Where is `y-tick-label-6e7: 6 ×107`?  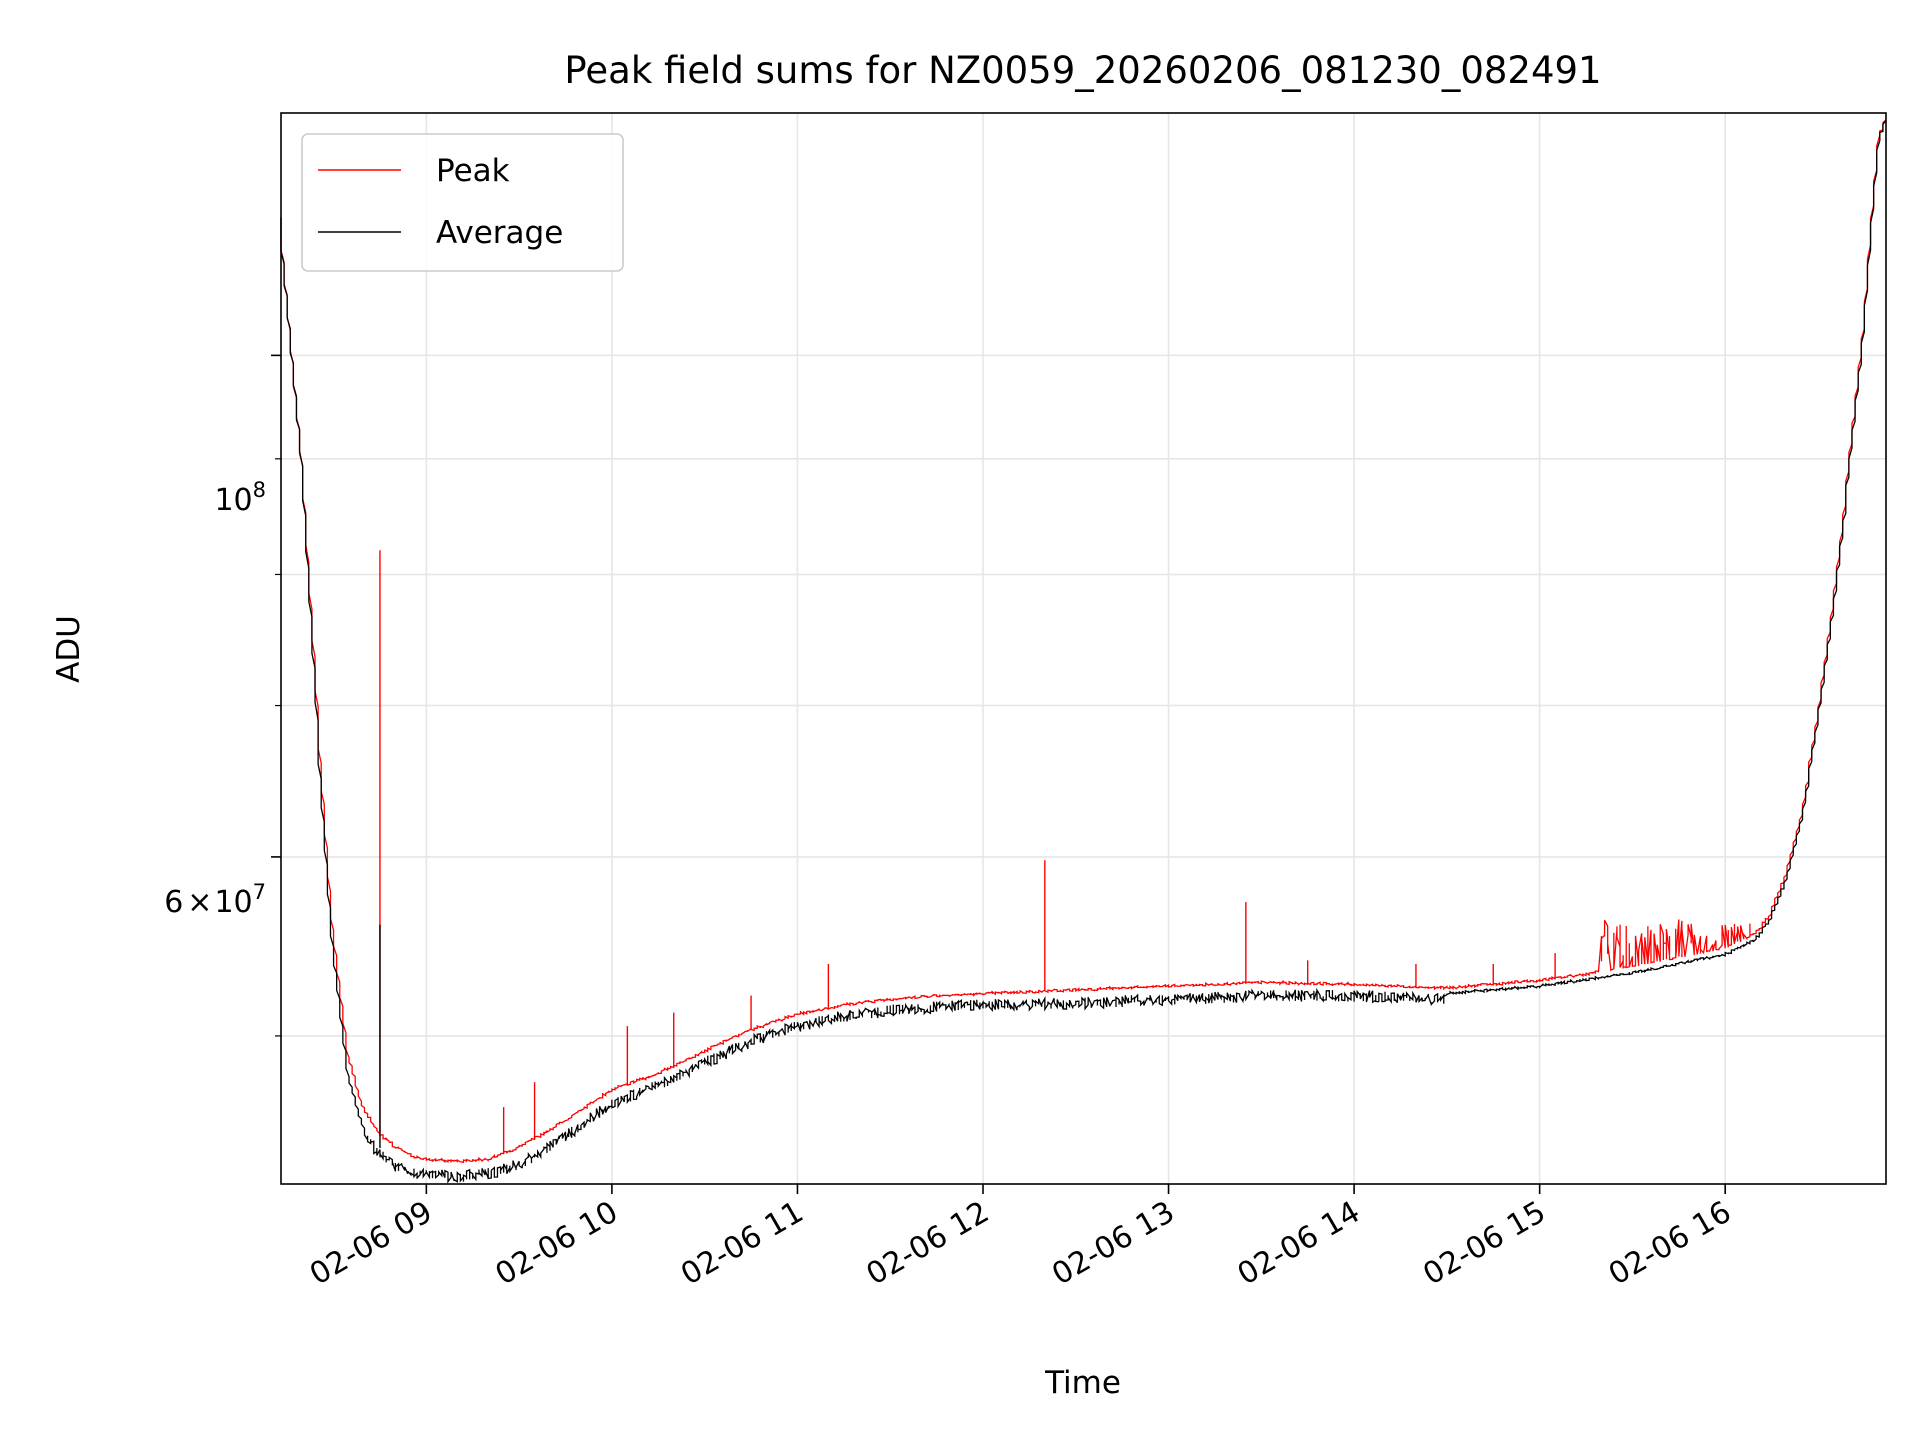 y-tick-label-6e7: 6 ×107 is located at coordinates (215, 900).